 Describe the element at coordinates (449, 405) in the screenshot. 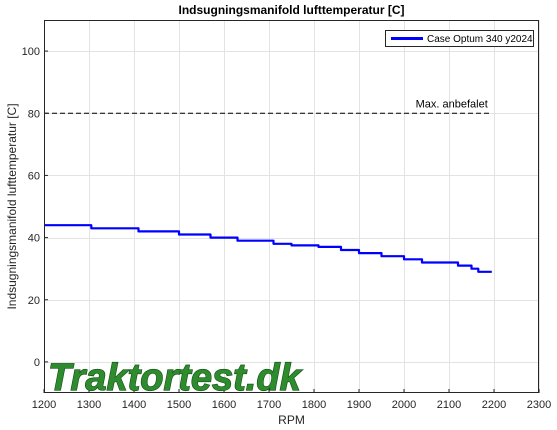

I see `x-tick-label: 2100` at that location.